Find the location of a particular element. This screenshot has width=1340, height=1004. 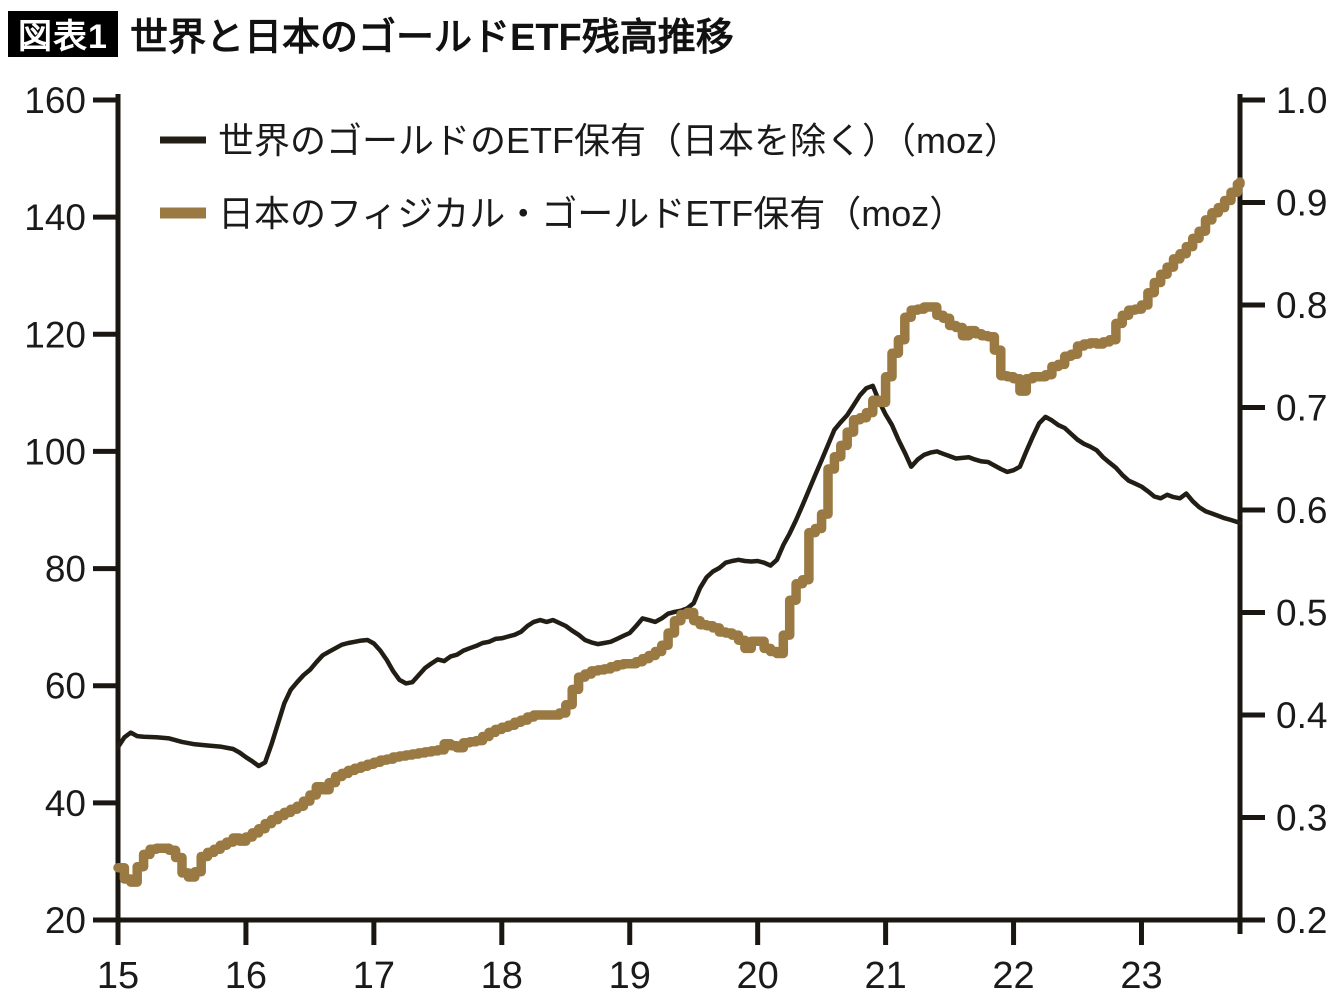

y-axis-right-tick-label: 0.2 is located at coordinates (1301, 920).